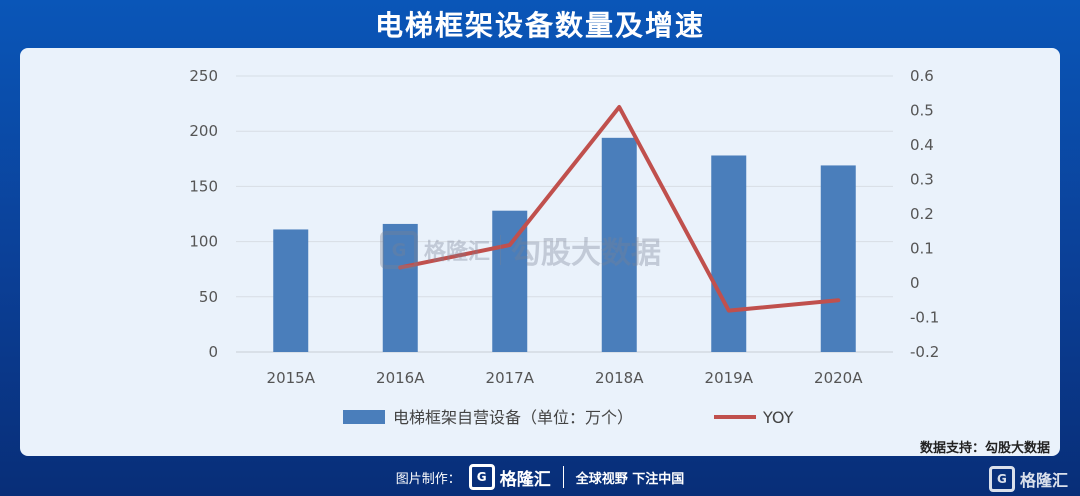 This screenshot has width=1080, height=496. Describe the element at coordinates (213, 352) in the screenshot. I see `y-left-tick-label: 0` at that location.